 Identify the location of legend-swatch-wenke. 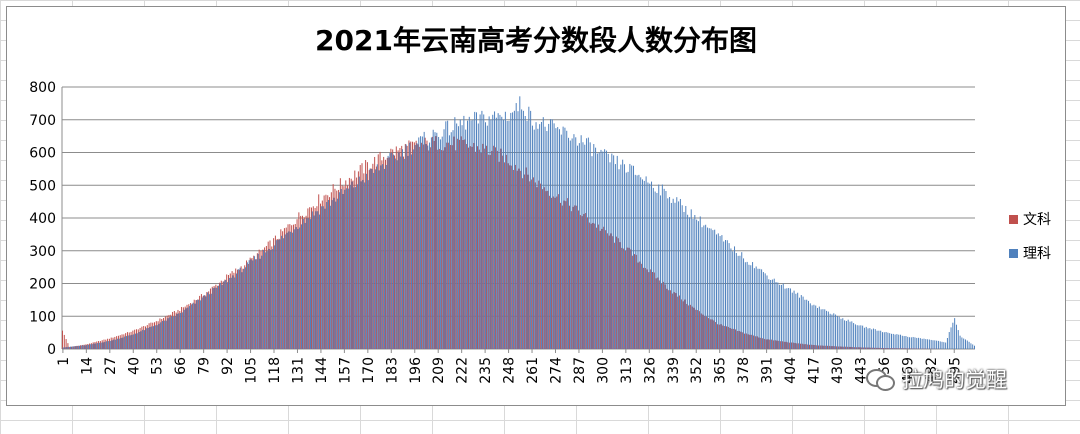
(1013, 219).